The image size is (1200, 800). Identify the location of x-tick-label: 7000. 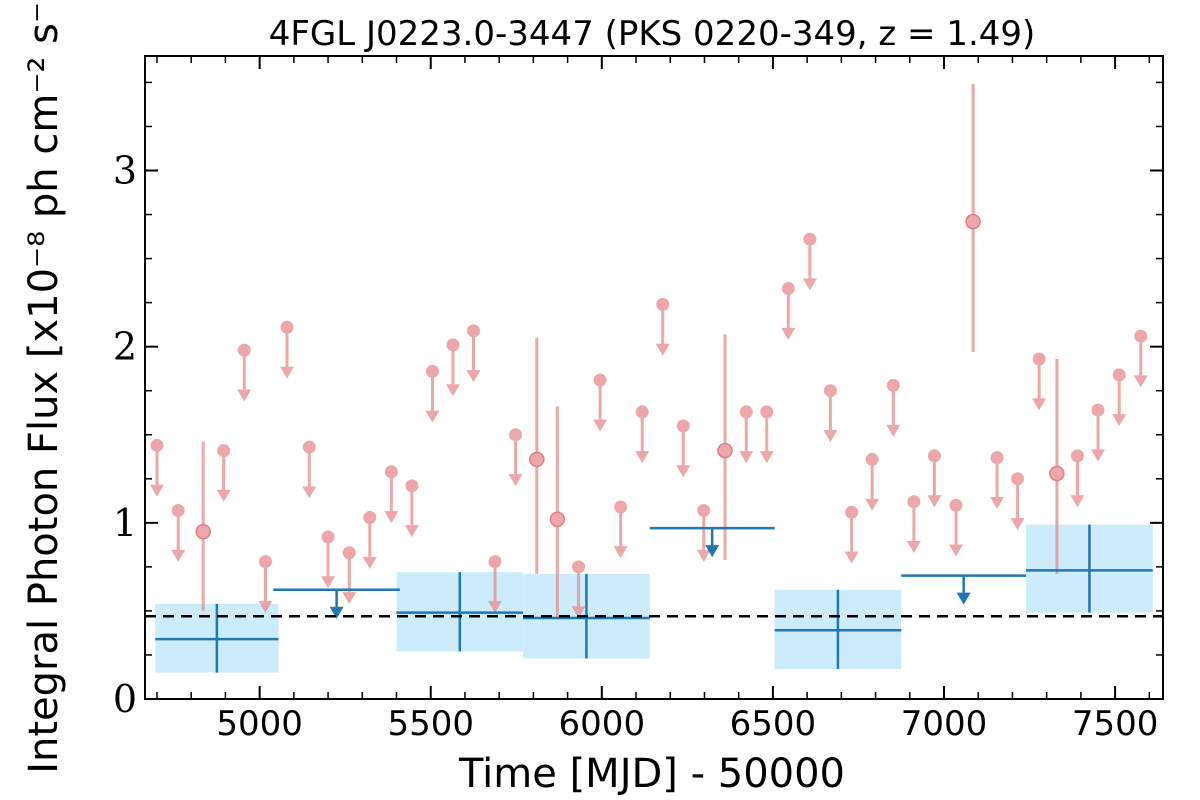
(944, 724).